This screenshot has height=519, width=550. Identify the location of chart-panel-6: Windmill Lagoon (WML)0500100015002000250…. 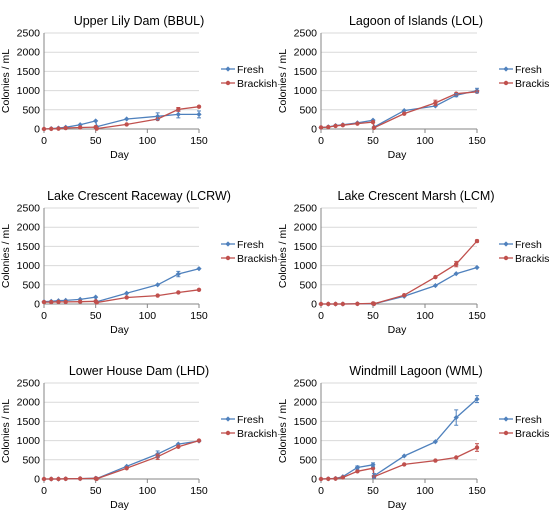
(413, 437).